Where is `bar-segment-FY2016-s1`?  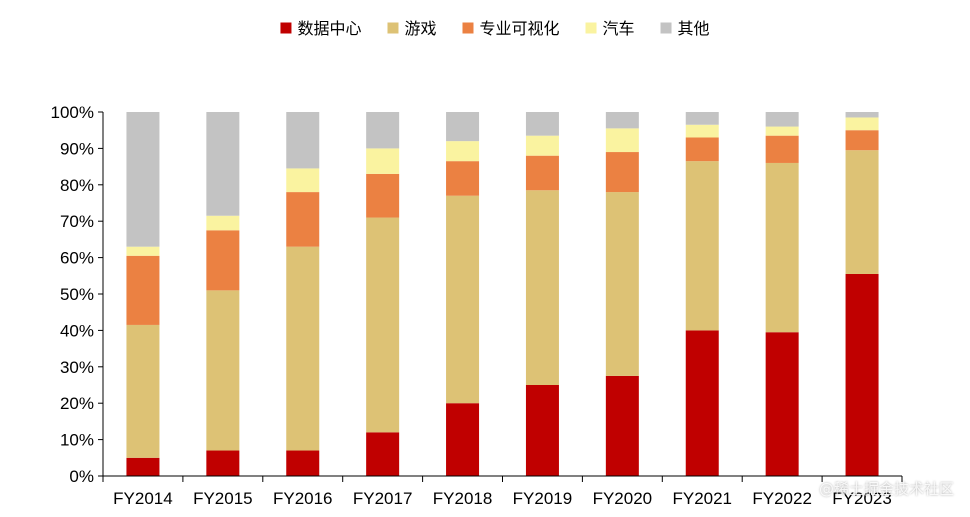 bar-segment-FY2016-s1 is located at coordinates (303, 348).